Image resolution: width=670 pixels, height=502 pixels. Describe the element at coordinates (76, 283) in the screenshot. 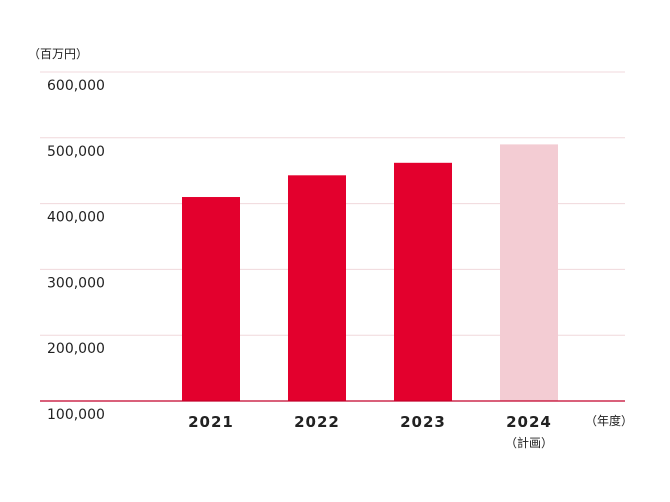

I see `y-tick-label: 300,000` at that location.